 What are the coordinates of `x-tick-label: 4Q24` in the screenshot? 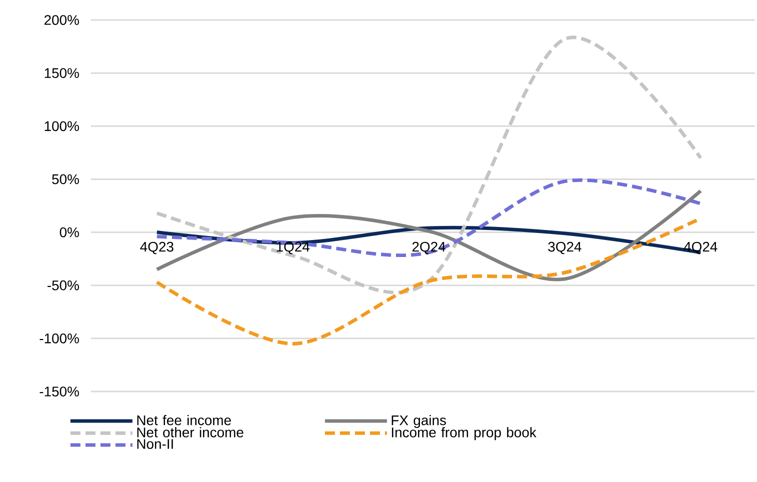 It's located at (701, 248).